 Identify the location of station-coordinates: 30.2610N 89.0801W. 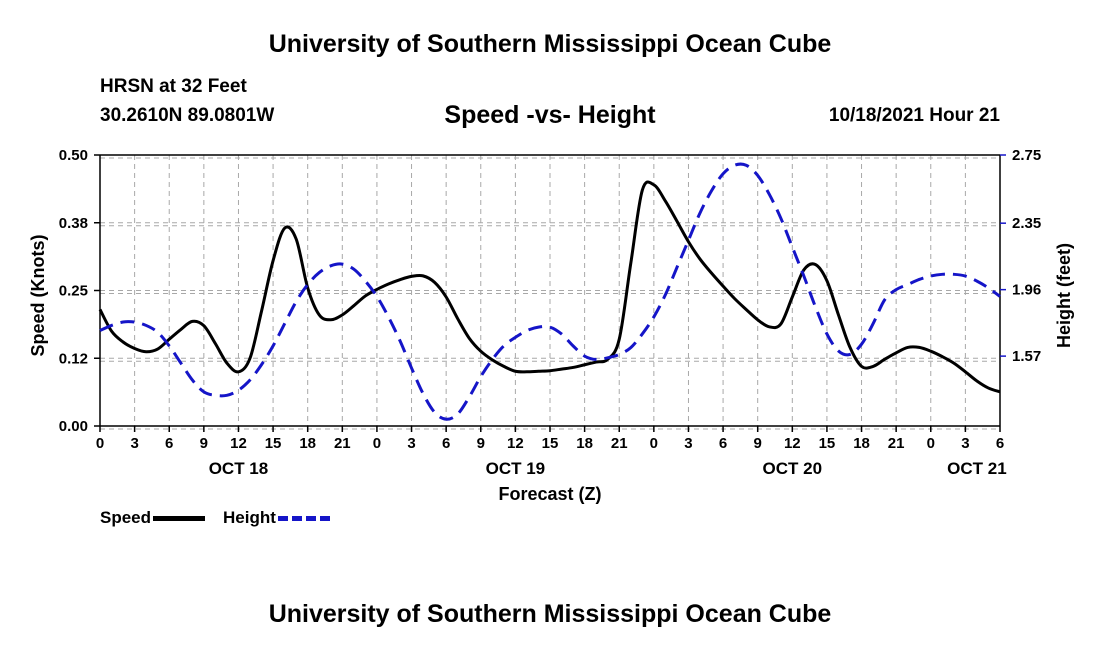
(187, 115).